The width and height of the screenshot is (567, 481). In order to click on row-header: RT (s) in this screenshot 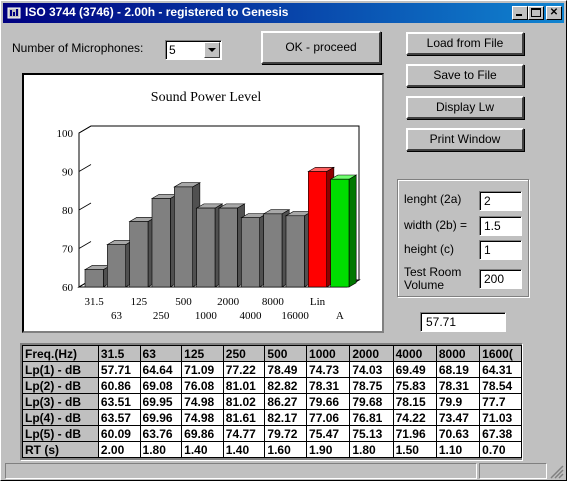, I will do `click(61, 450)`.